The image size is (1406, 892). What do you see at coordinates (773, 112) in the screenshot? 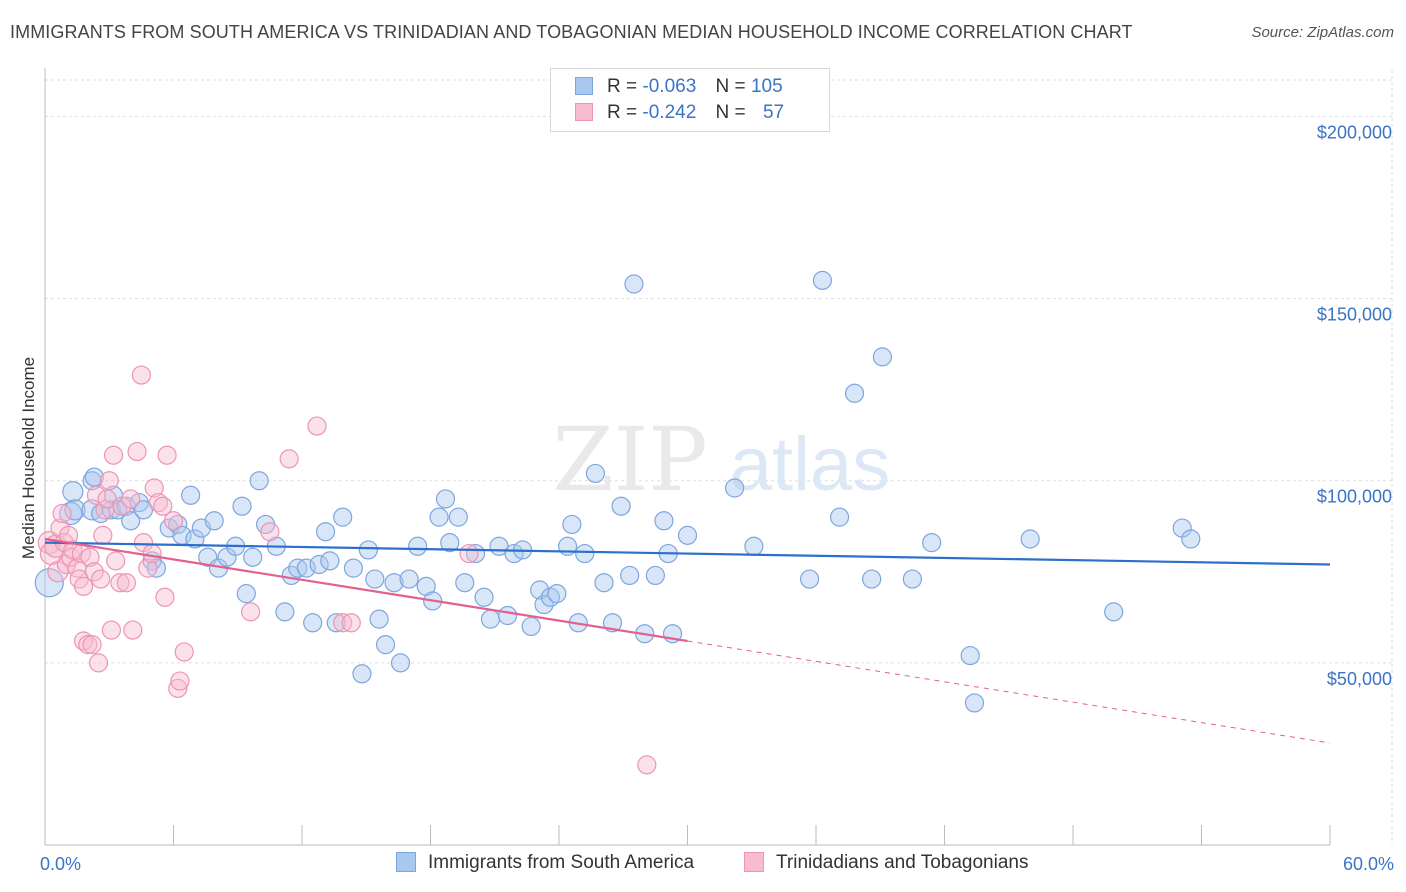
I see `legend-n-value: 57` at bounding box center [773, 112].